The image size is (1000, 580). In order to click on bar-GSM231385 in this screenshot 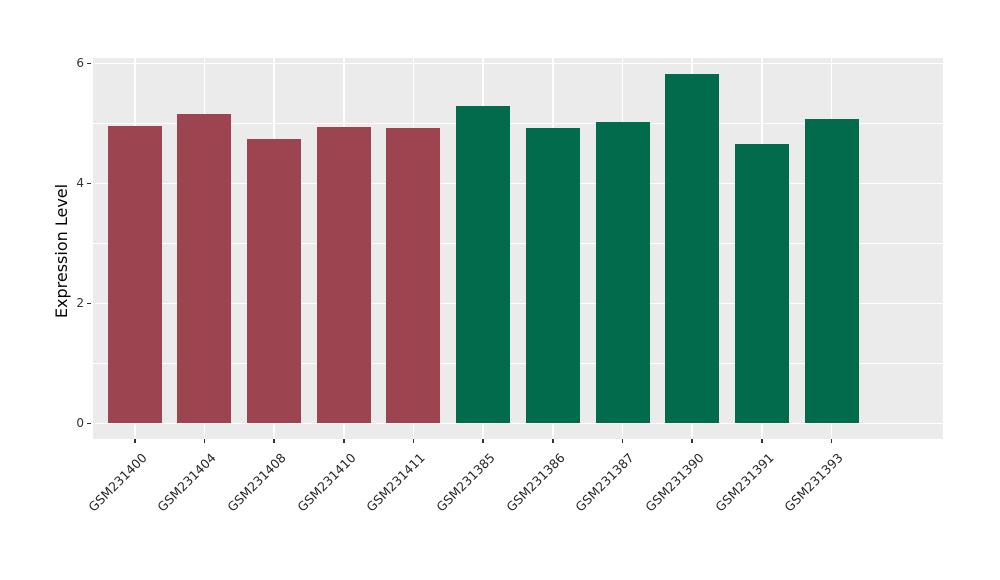, I will do `click(483, 264)`.